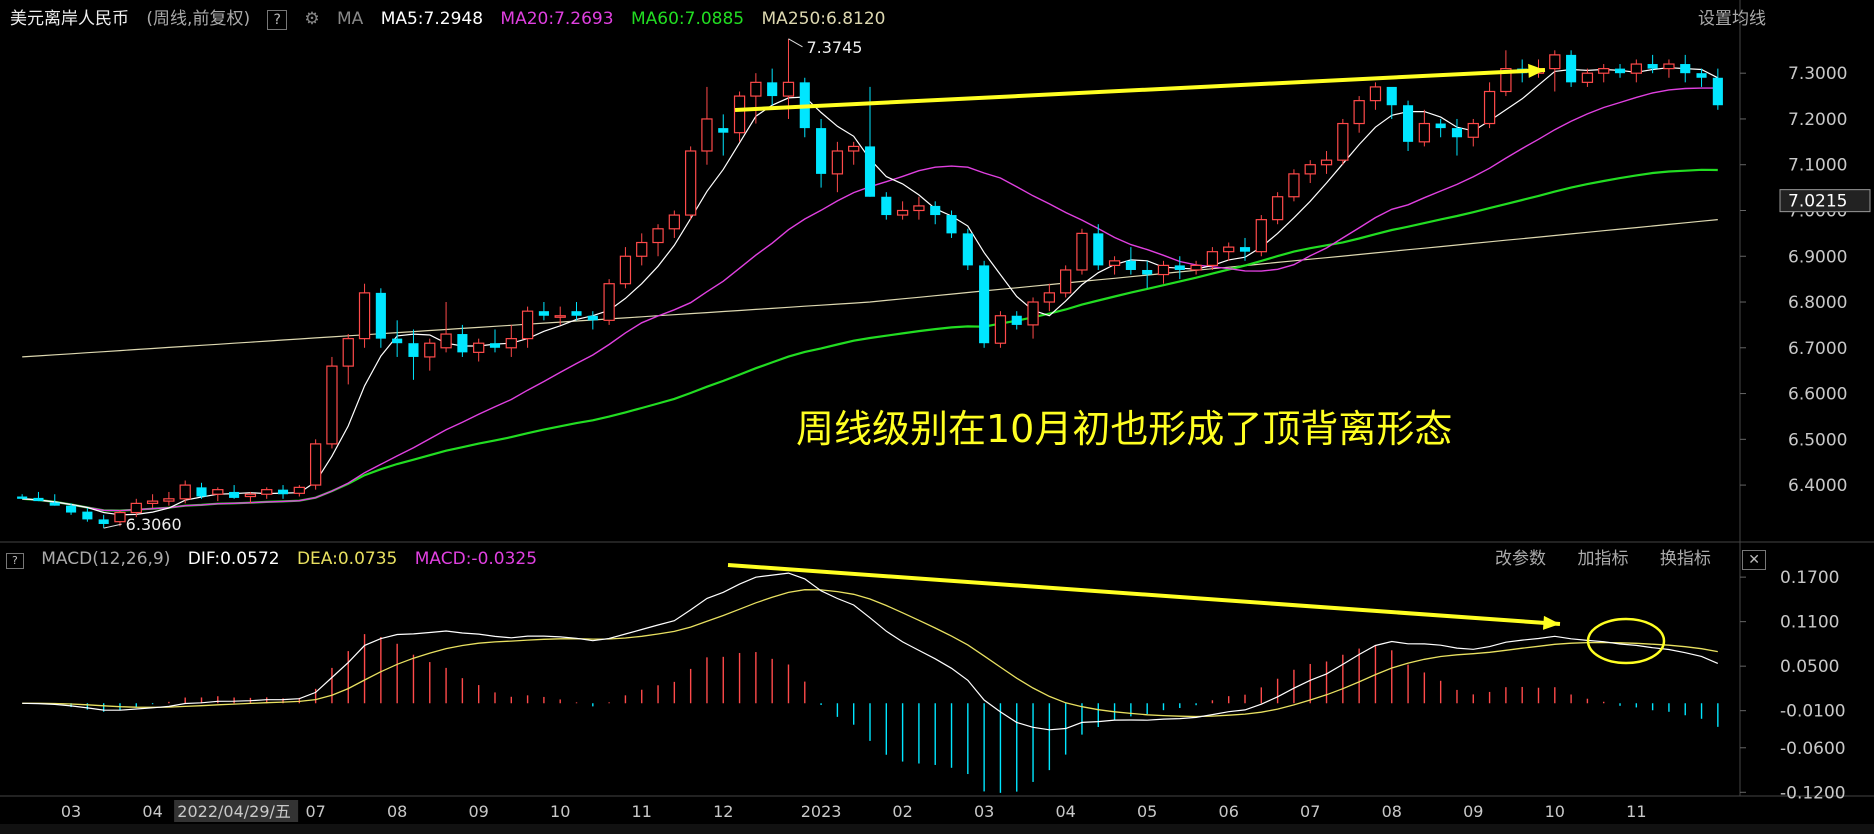 The height and width of the screenshot is (834, 1874). Describe the element at coordinates (154, 524) in the screenshot. I see `low-price-label: 6.3060` at that location.